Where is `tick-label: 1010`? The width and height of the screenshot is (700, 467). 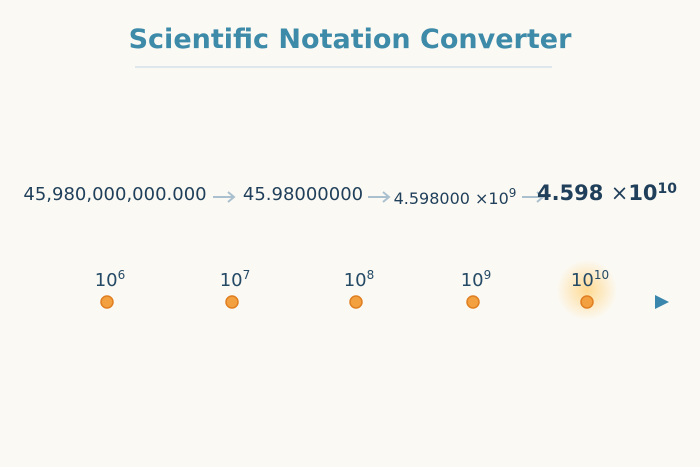
tick-label: 1010 is located at coordinates (590, 279).